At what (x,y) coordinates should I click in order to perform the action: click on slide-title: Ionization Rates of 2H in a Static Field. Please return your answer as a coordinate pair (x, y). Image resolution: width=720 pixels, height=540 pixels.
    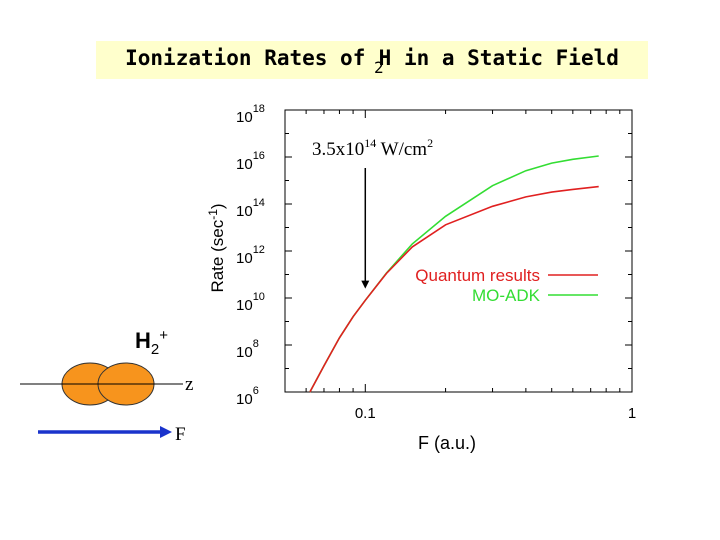
    Looking at the image, I should click on (372, 61).